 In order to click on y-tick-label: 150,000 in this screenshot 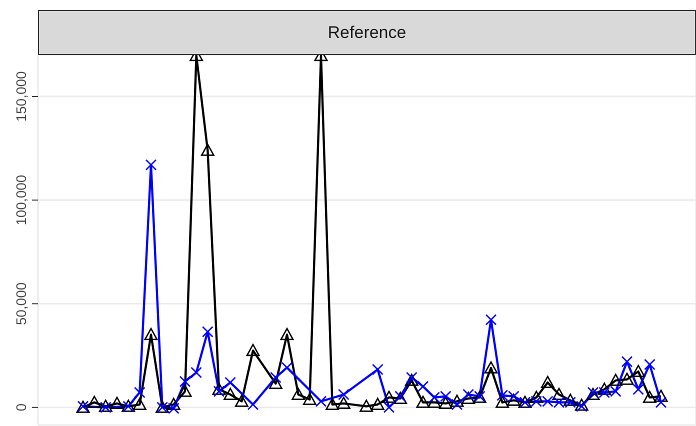, I will do `click(21, 96)`.